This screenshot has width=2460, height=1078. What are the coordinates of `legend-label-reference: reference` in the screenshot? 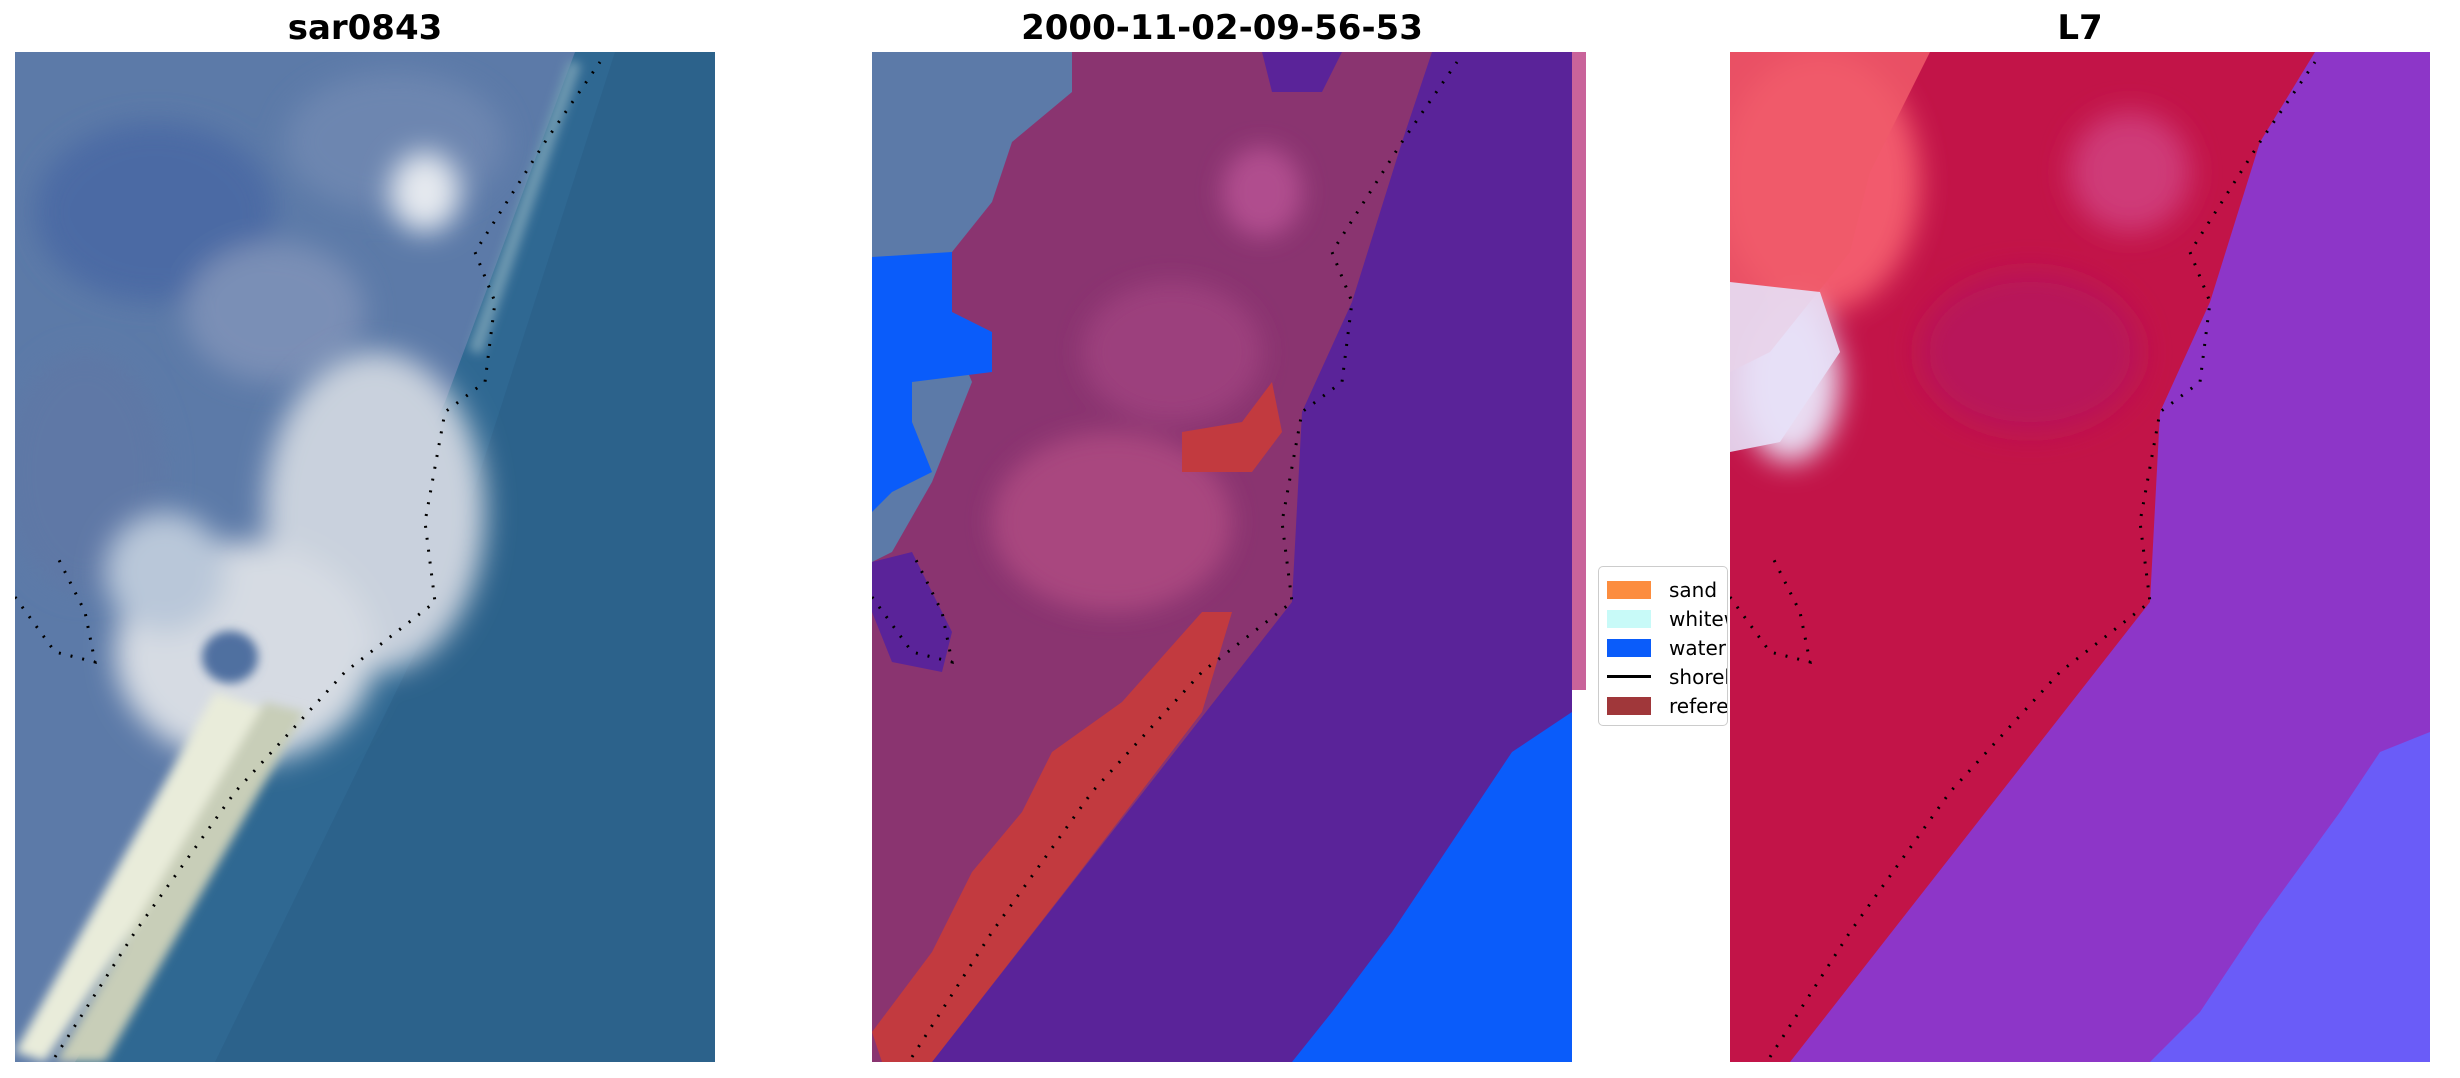 It's located at (1698, 705).